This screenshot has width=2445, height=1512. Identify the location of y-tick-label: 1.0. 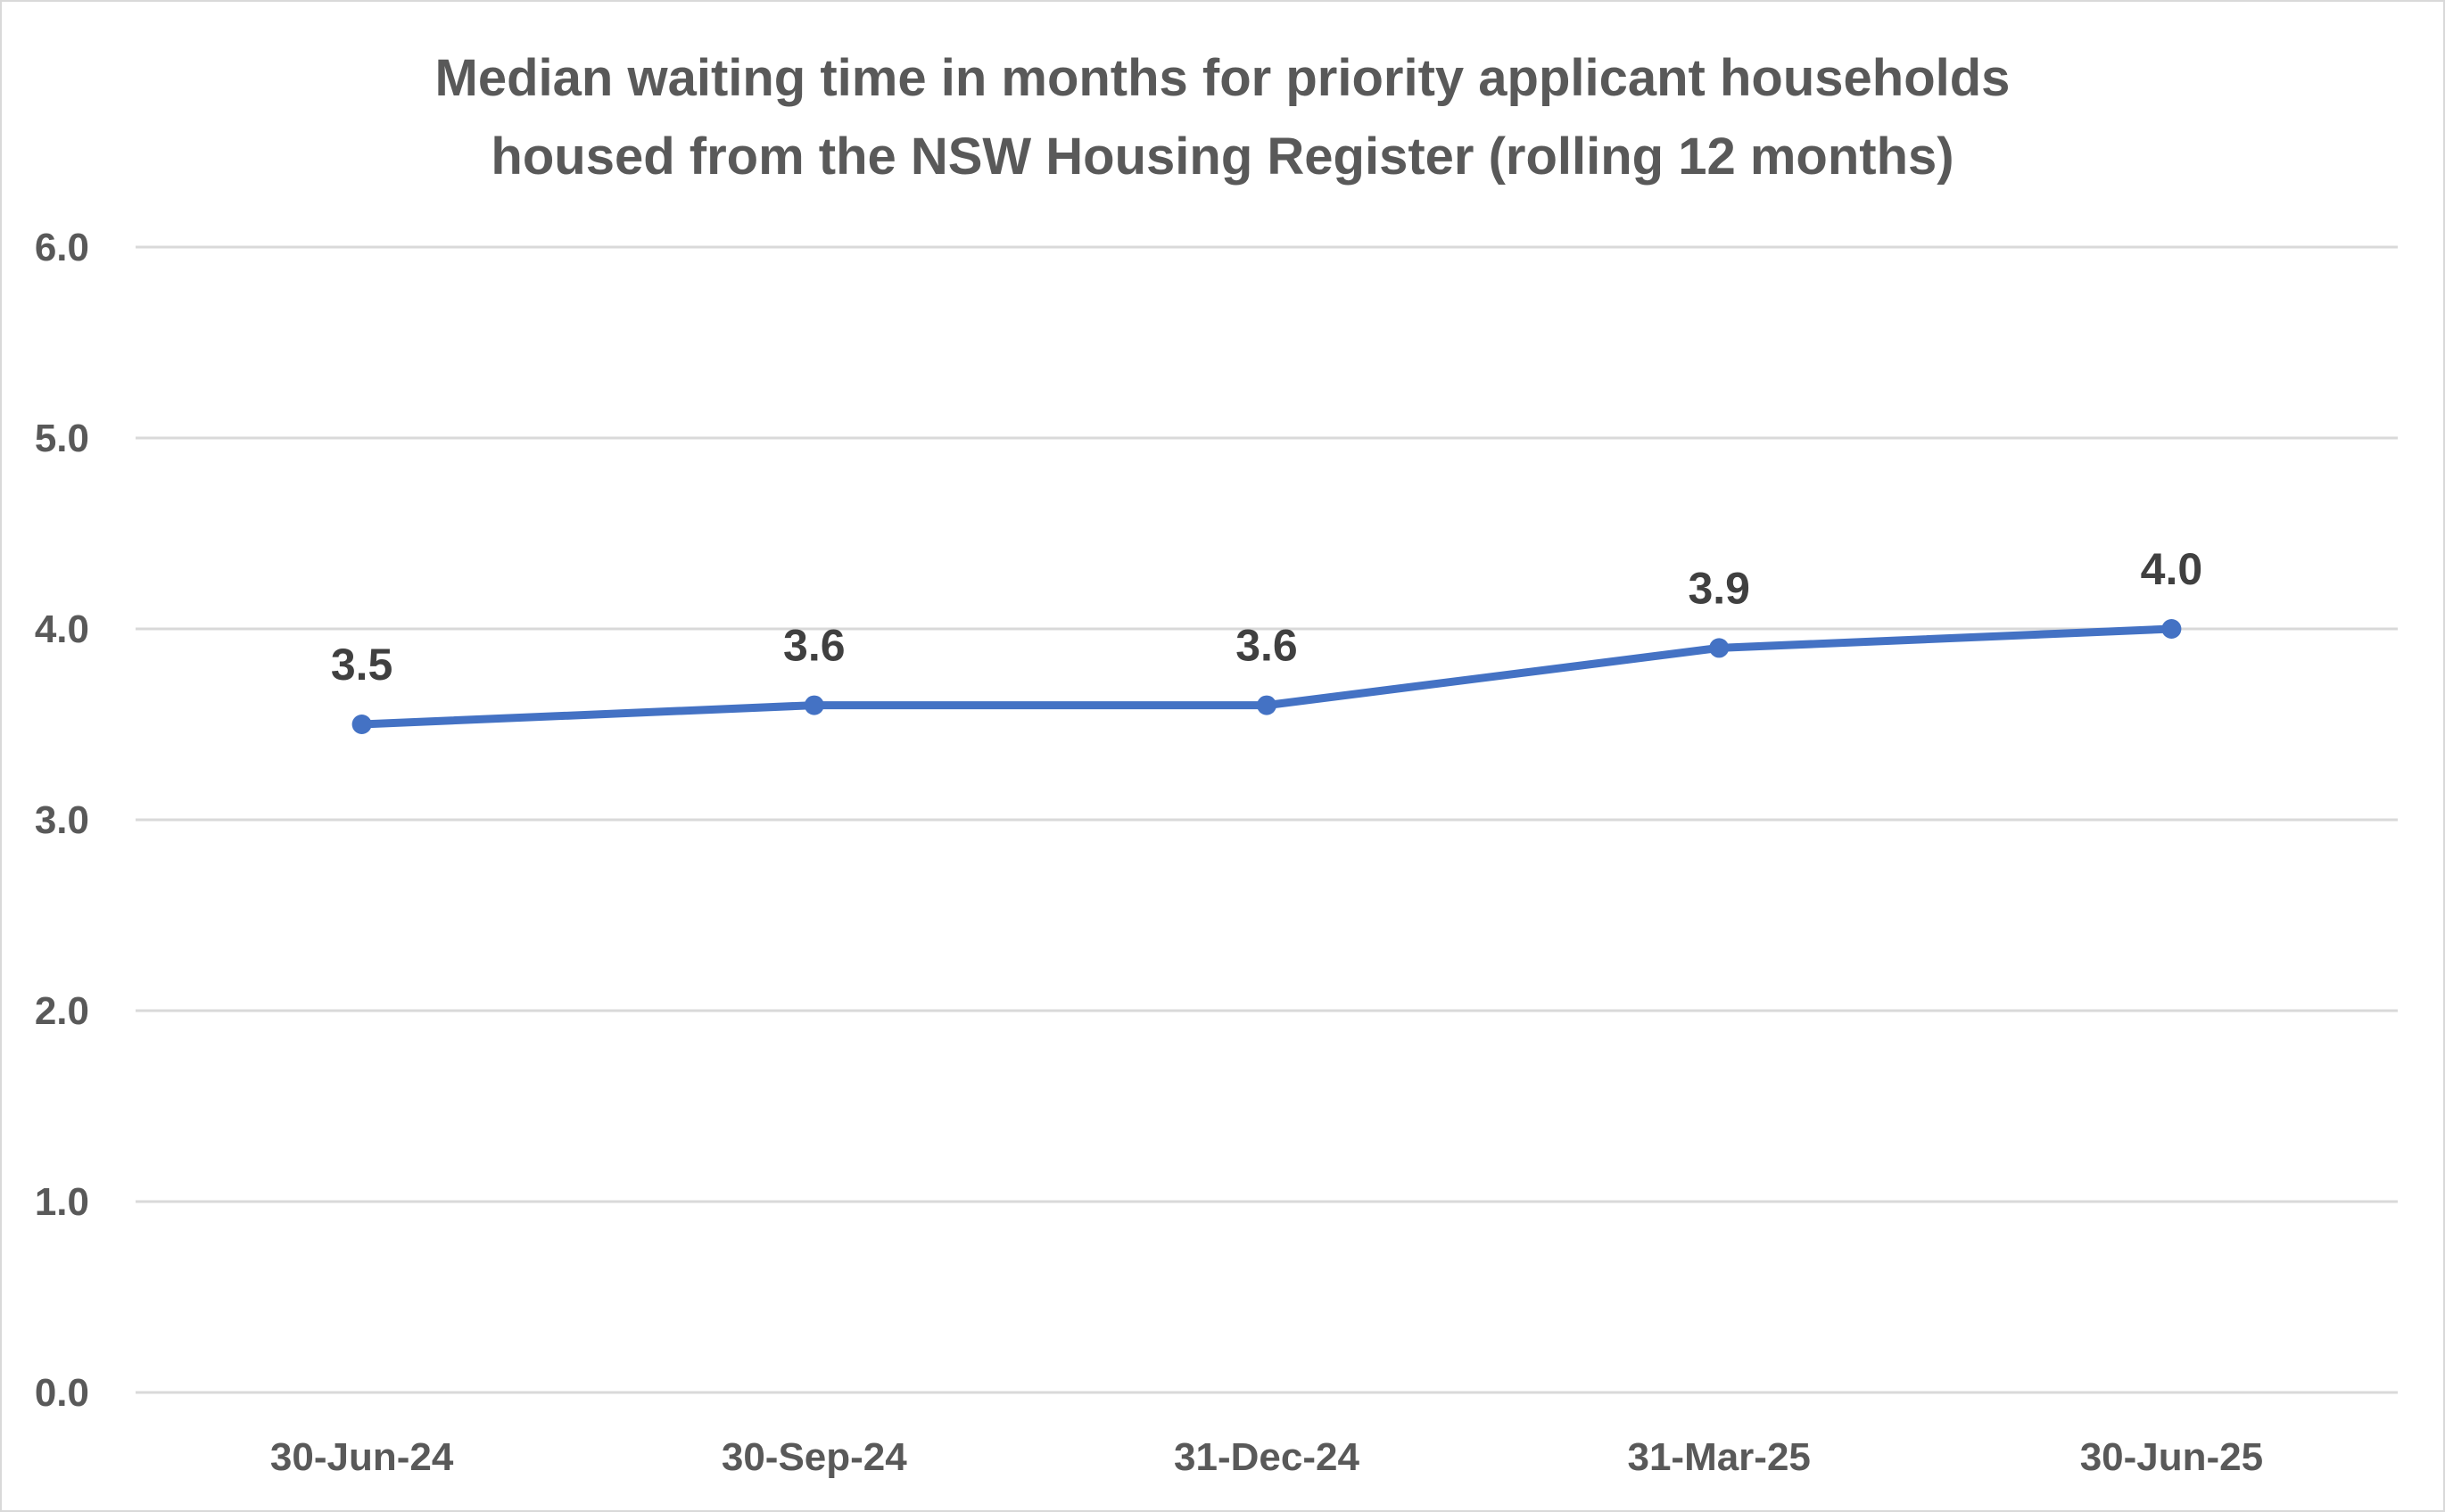
(62, 1202).